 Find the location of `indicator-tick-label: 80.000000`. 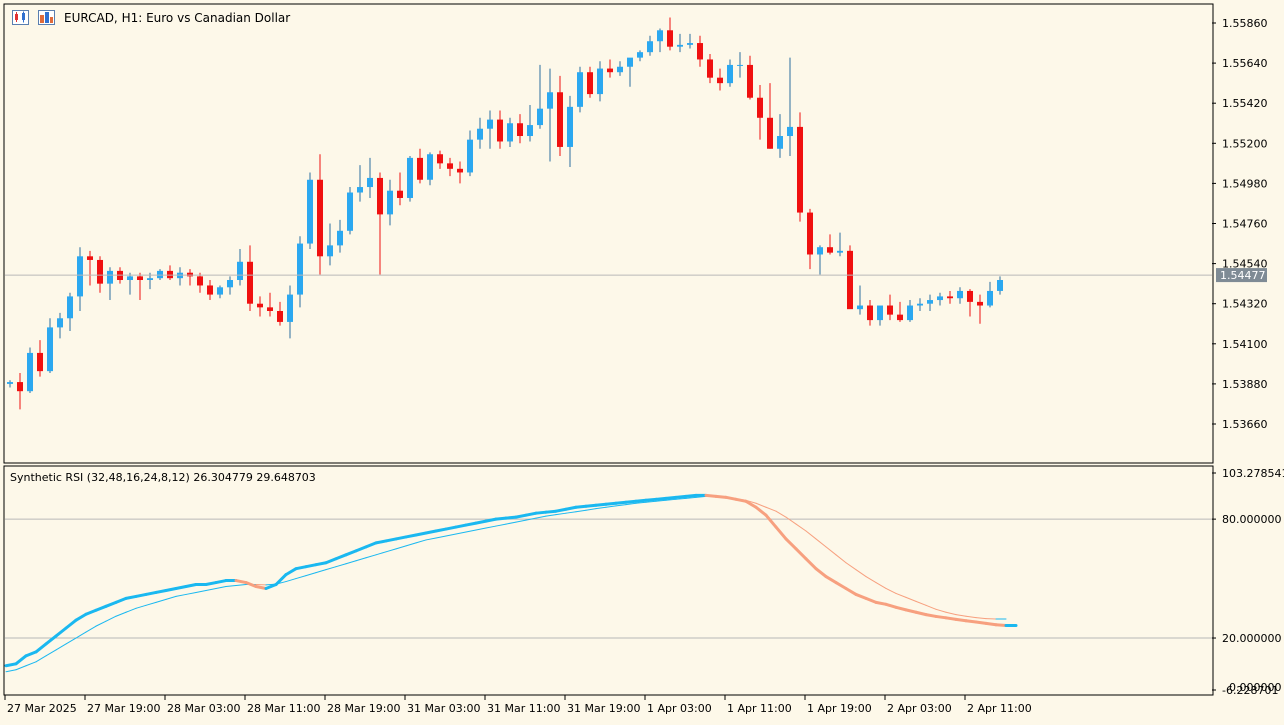

indicator-tick-label: 80.000000 is located at coordinates (1252, 519).